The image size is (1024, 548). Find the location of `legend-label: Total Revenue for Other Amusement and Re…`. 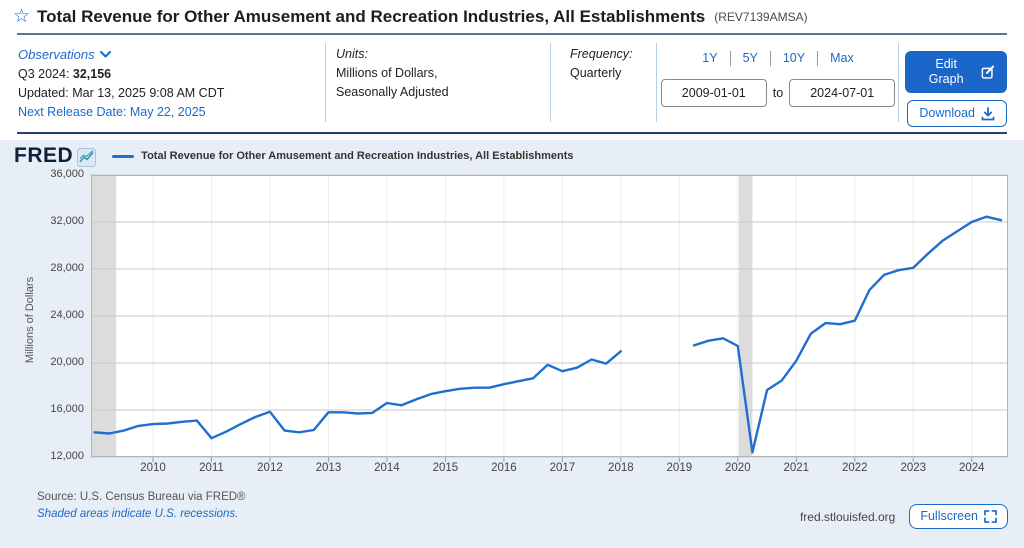

legend-label: Total Revenue for Other Amusement and Re… is located at coordinates (357, 156).